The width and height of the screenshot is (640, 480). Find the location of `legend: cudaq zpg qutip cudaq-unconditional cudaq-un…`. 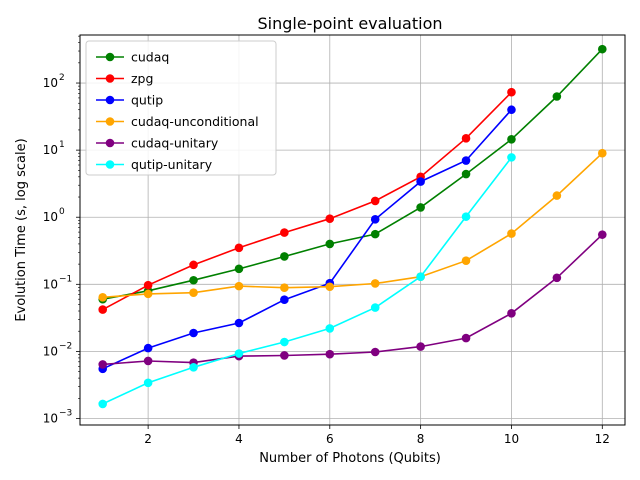

legend: cudaq zpg qutip cudaq-unconditional cudaq-un… is located at coordinates (181, 108).